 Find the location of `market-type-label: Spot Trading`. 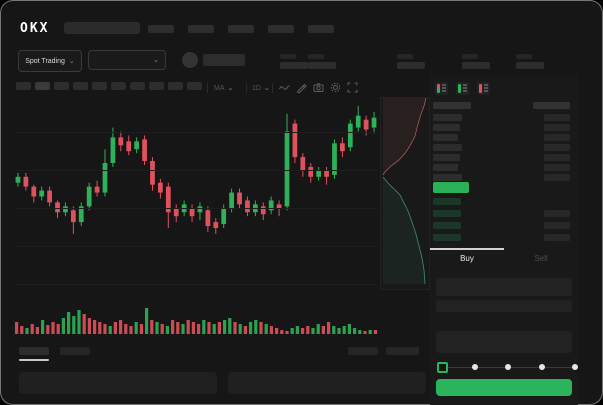

market-type-label: Spot Trading is located at coordinates (45, 61).